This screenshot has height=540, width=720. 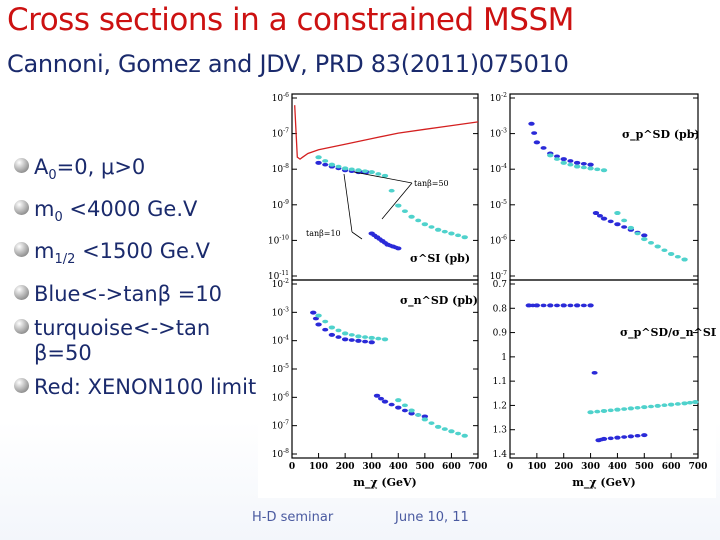 I want to click on bullet-turquoise: turquoise<->tan β=50, so click(x=136, y=341).